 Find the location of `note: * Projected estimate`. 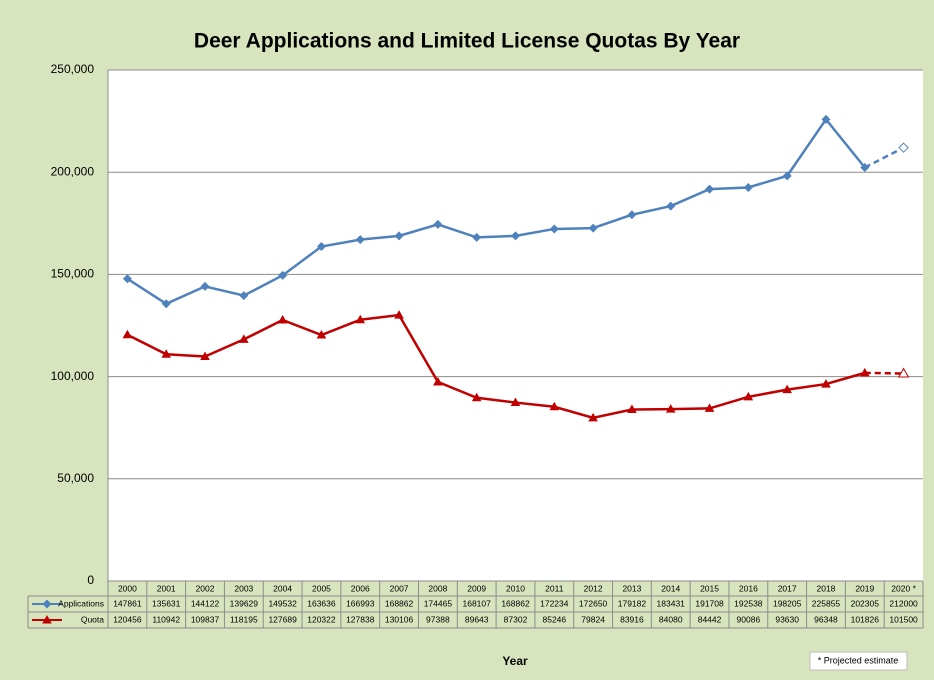

note: * Projected estimate is located at coordinates (858, 660).